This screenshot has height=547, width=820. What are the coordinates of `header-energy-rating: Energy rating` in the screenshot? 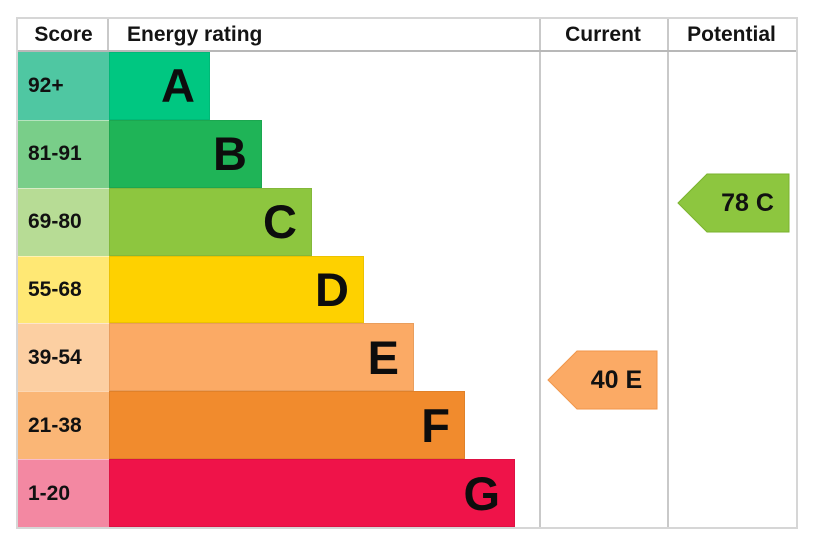 It's located at (195, 34).